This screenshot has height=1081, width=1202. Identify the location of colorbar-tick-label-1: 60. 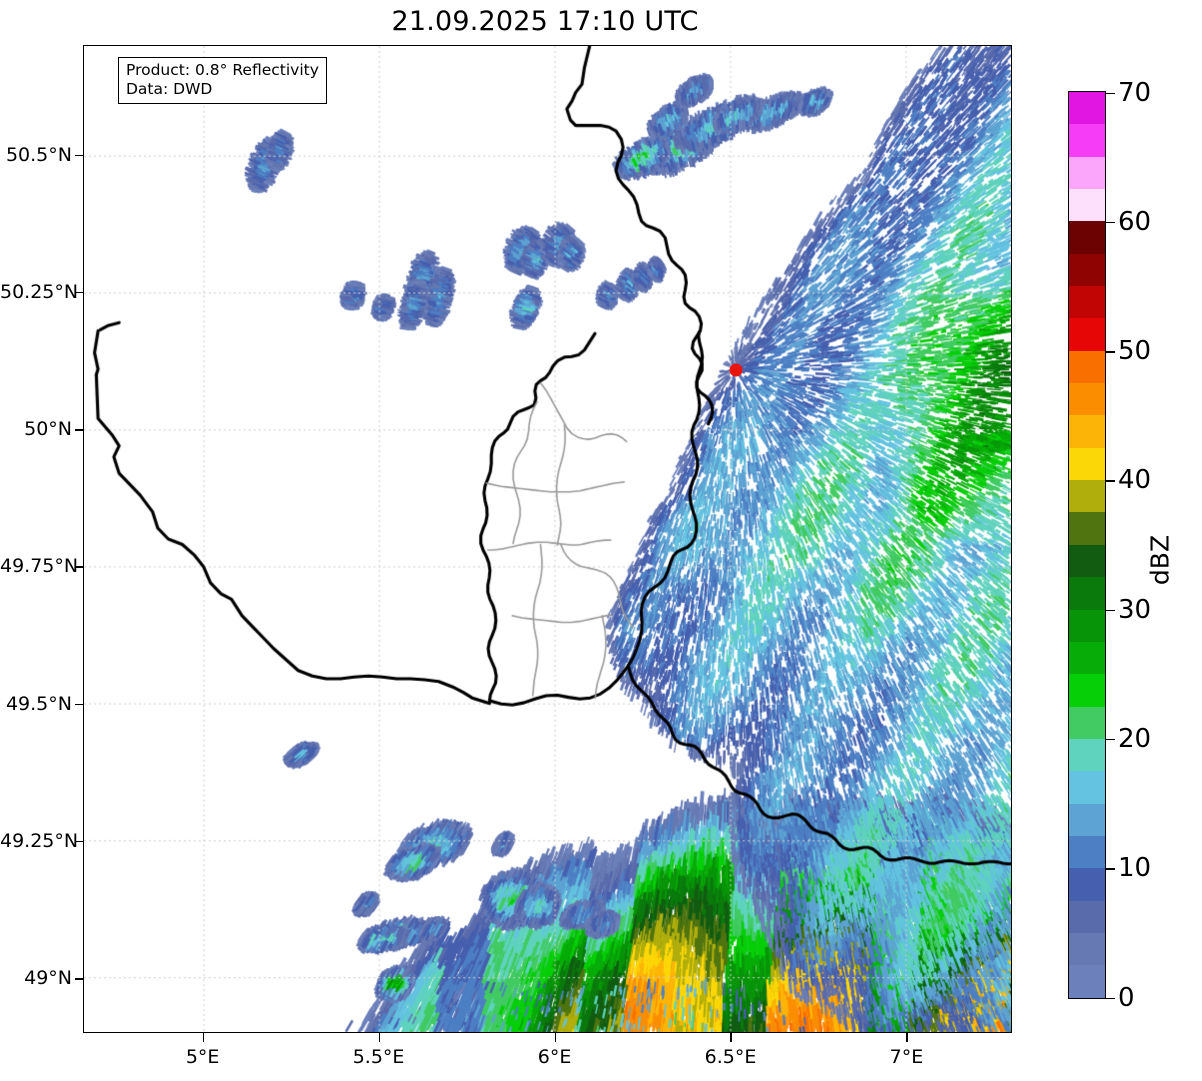
(1135, 221).